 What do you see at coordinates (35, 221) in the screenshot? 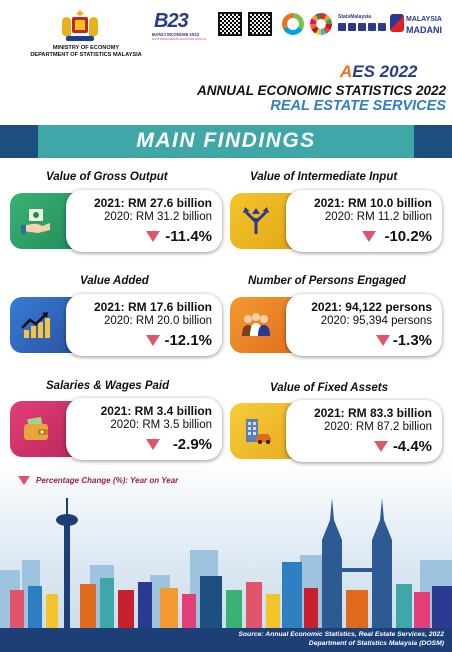
I see `money-hand-icon` at bounding box center [35, 221].